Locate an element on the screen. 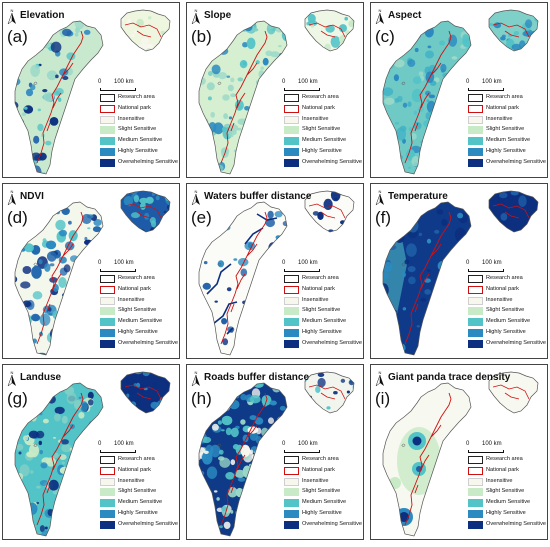  panel-title: Temperature is located at coordinates (418, 196).